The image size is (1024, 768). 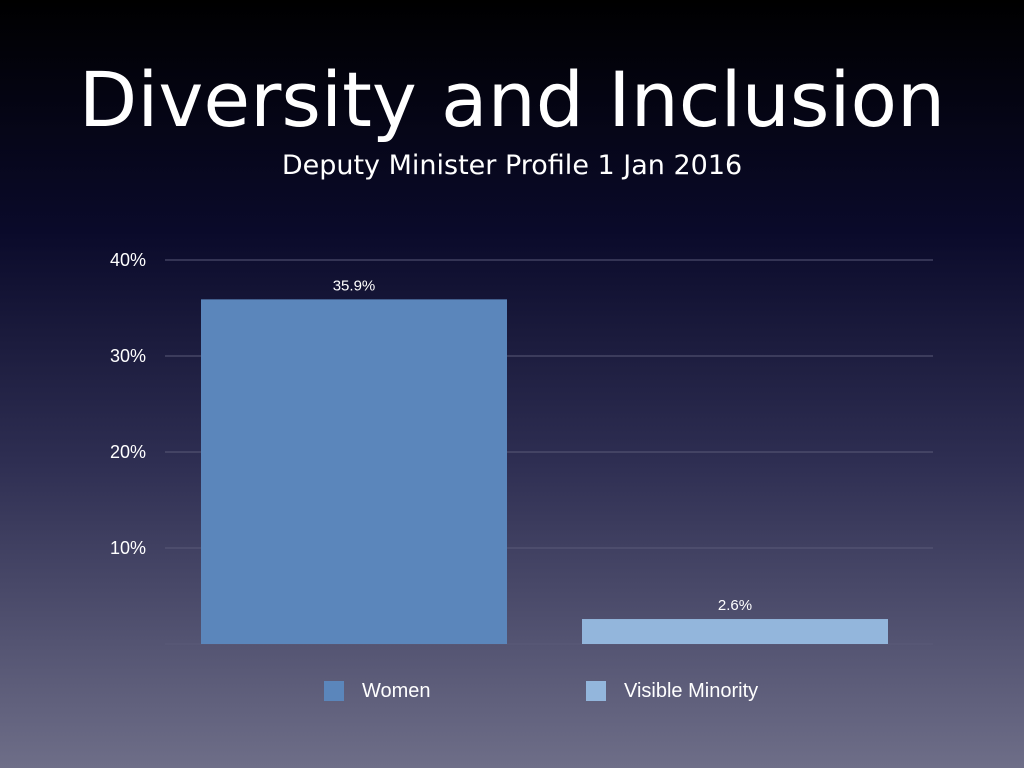 What do you see at coordinates (512, 99) in the screenshot?
I see `slide-title: Diversity and Inclusion` at bounding box center [512, 99].